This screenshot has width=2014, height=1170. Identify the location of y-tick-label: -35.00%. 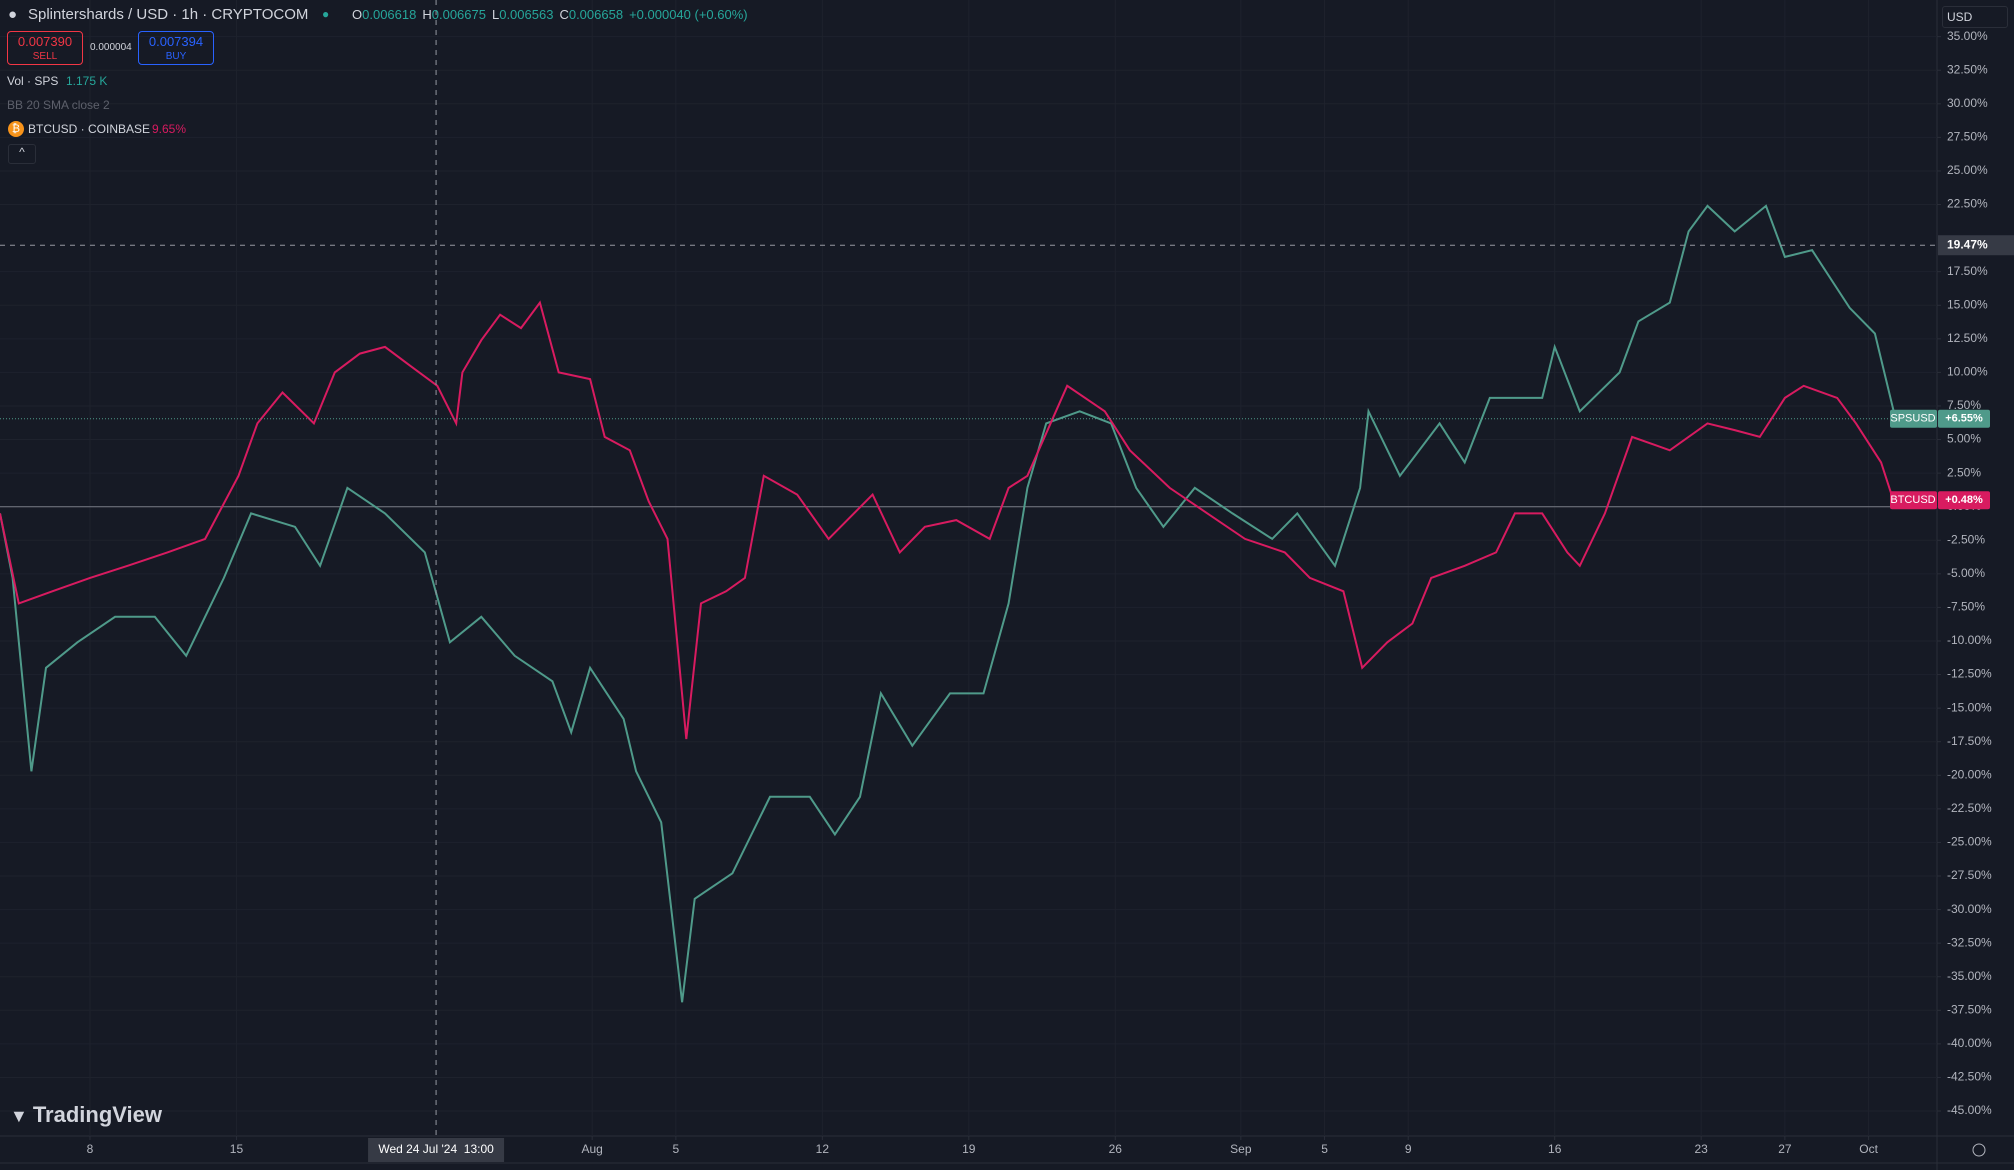
(1969, 976).